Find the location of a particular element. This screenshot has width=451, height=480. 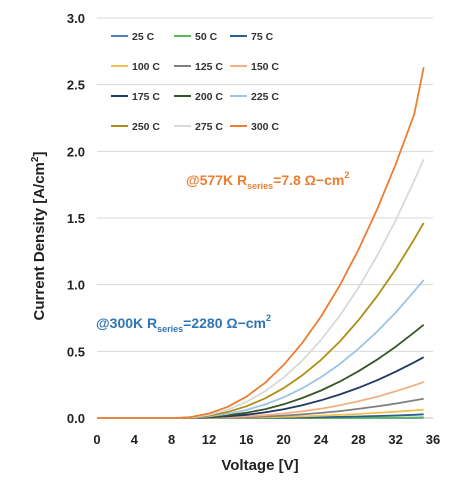

y-axis-title-end: ] is located at coordinates (39, 154).